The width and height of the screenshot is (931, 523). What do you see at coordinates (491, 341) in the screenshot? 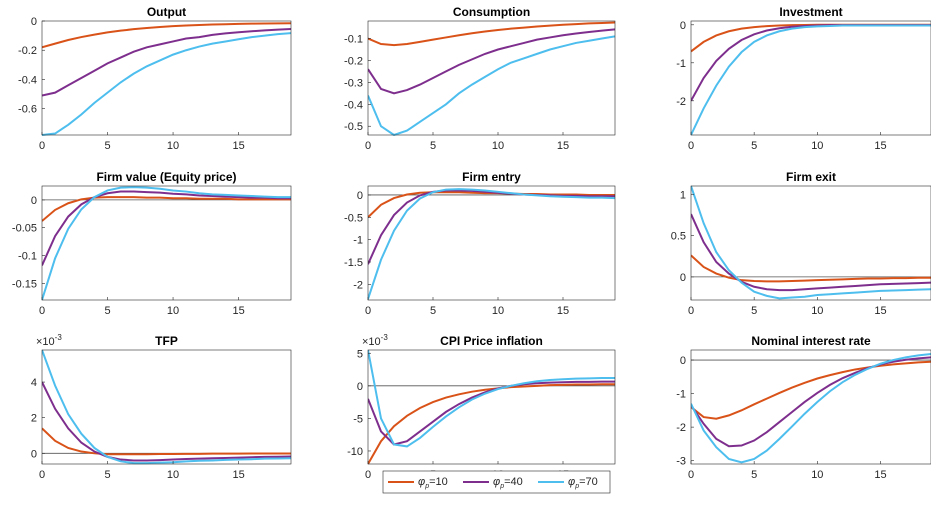
I see `panel-title: CPI Price inflation` at bounding box center [491, 341].